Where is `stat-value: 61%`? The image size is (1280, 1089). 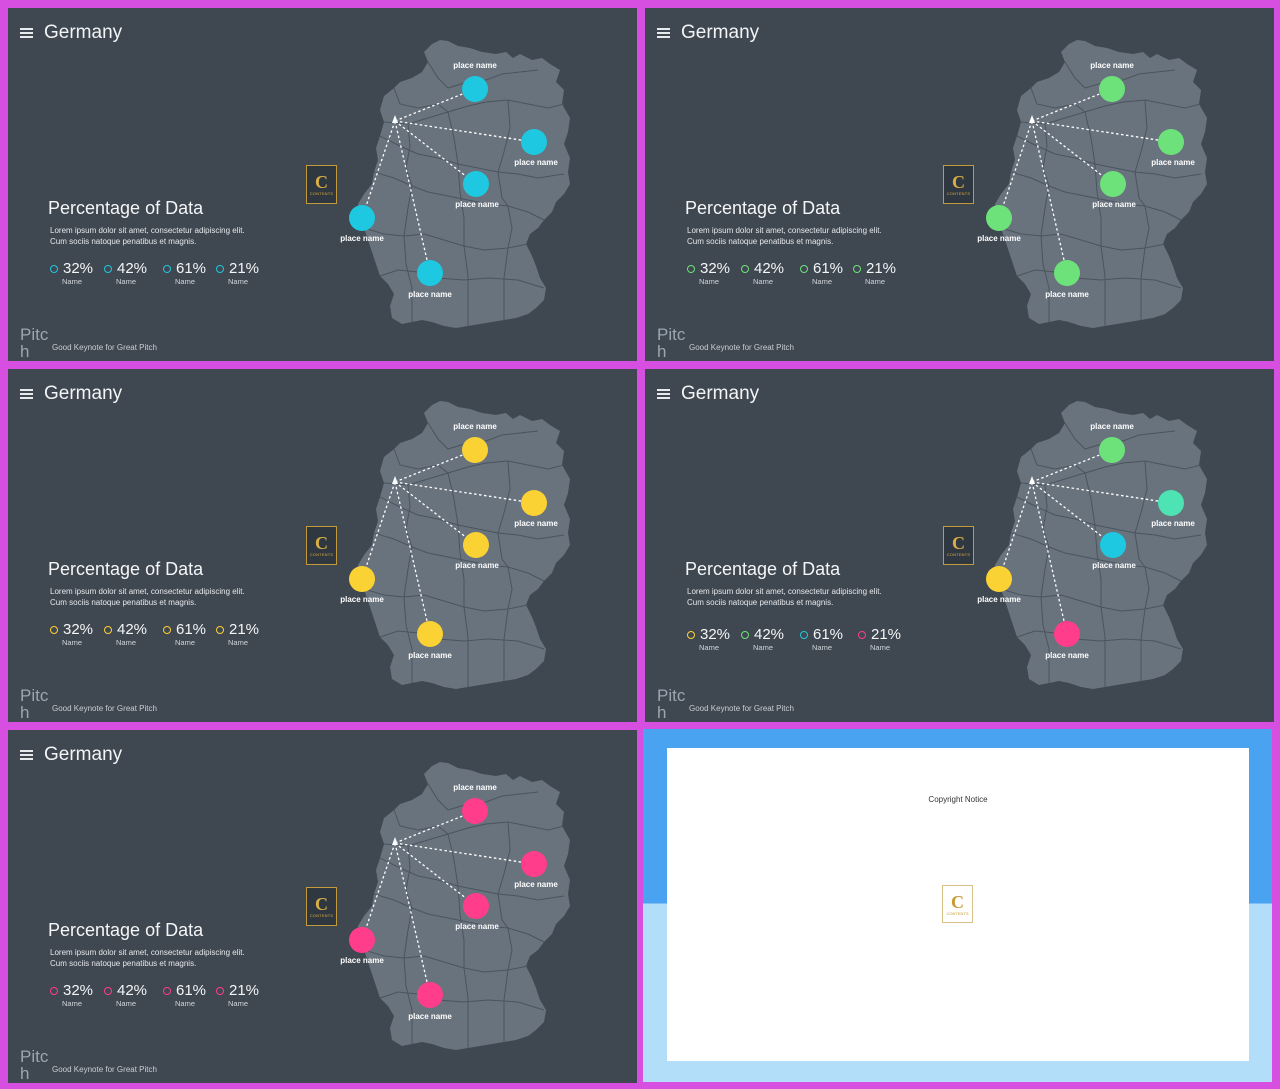 stat-value: 61% is located at coordinates (191, 268).